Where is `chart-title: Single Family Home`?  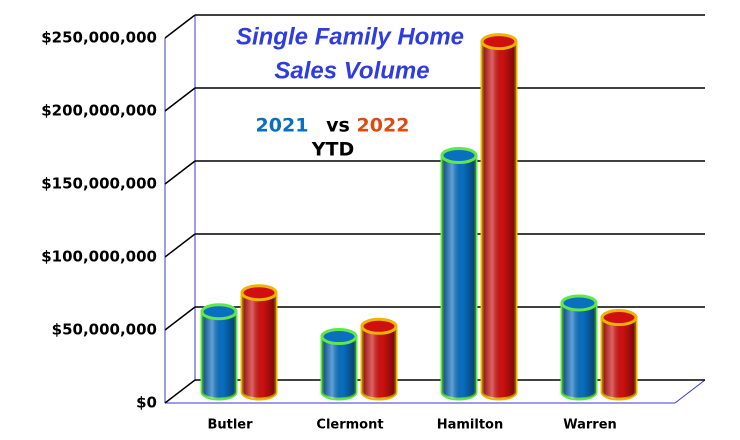
chart-title: Single Family Home is located at coordinates (350, 36).